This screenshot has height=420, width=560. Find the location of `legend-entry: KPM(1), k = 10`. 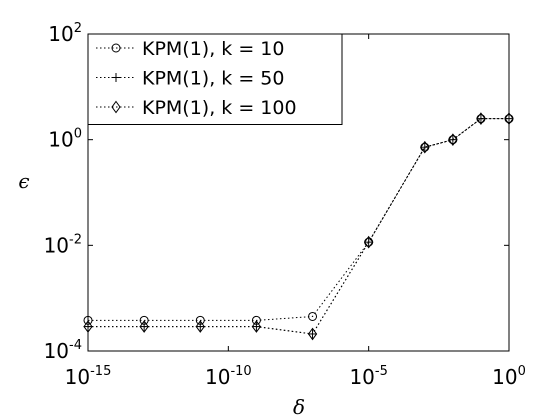

legend-entry: KPM(1), k = 10 is located at coordinates (190, 49).